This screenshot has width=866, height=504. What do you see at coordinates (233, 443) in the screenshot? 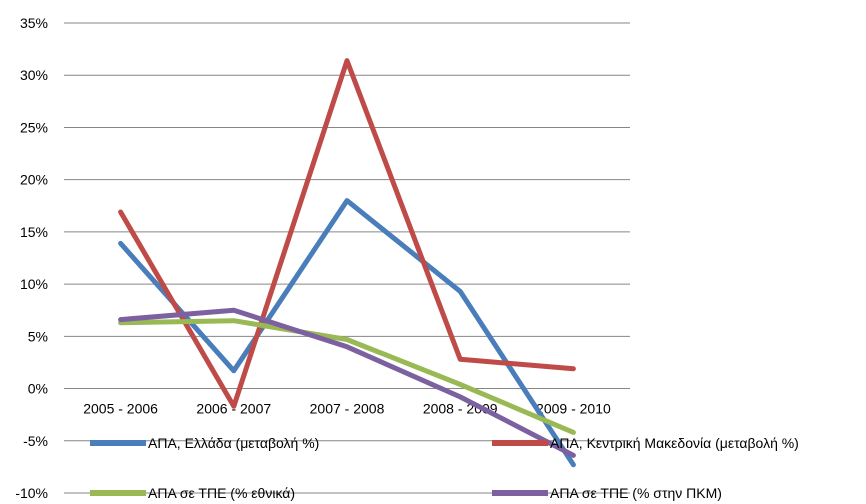
I see `legend-label: ΑΠΑ, Ελλάδα (μεταβολή %)` at bounding box center [233, 443].